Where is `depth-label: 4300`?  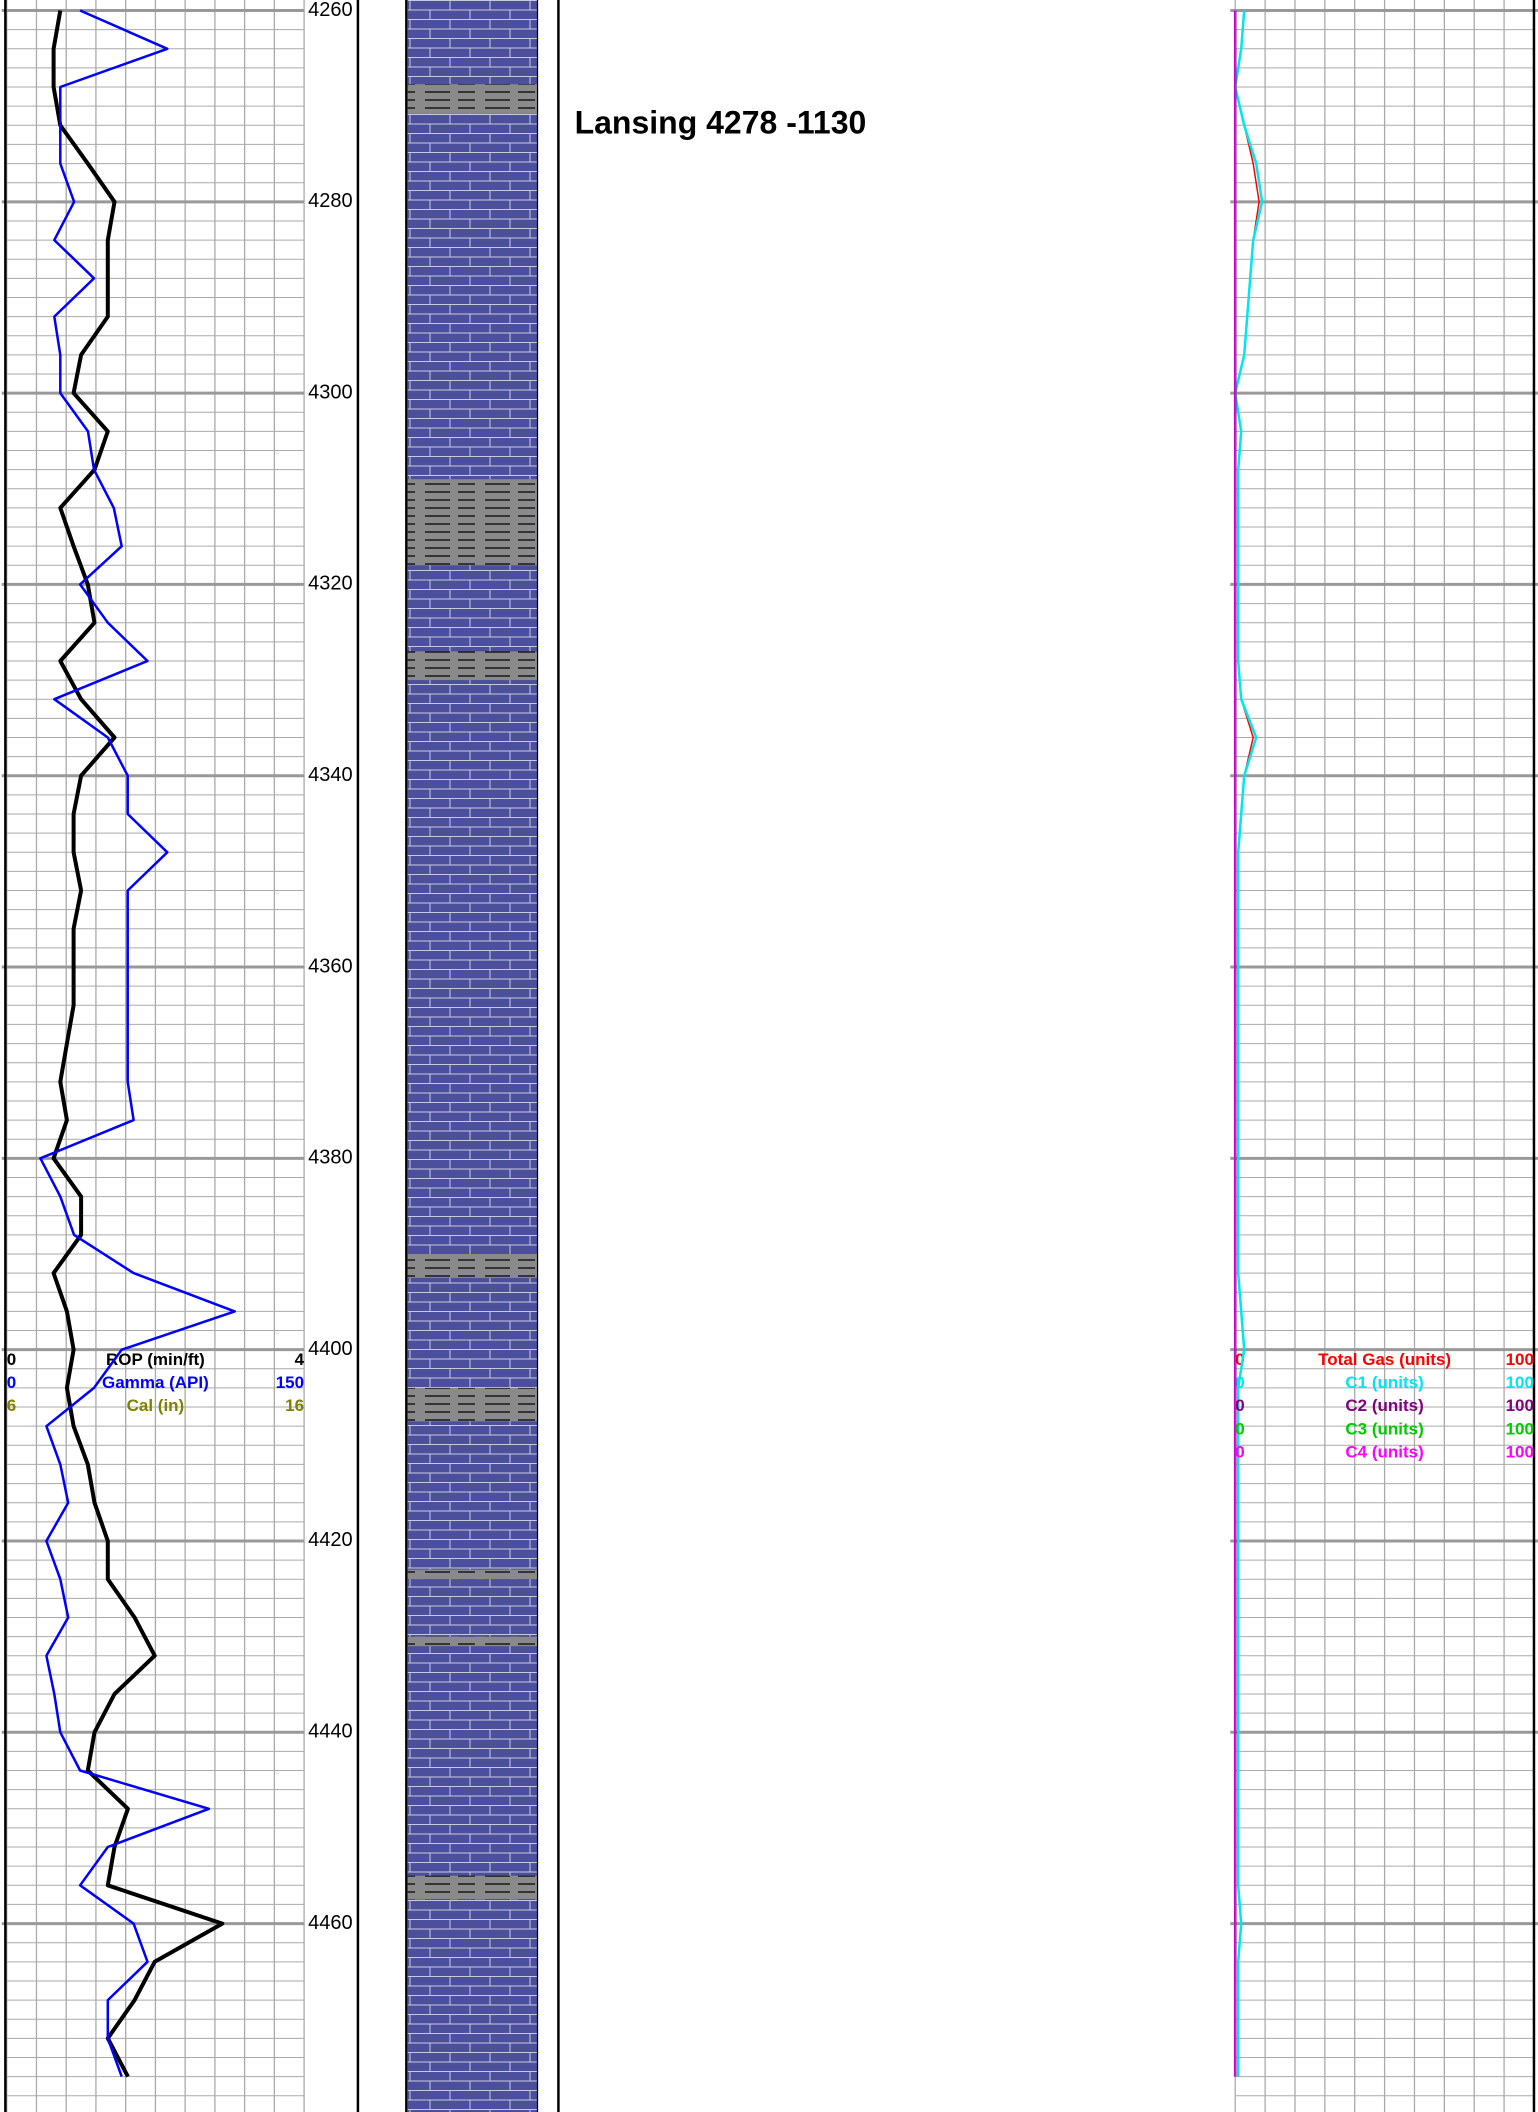
depth-label: 4300 is located at coordinates (330, 392).